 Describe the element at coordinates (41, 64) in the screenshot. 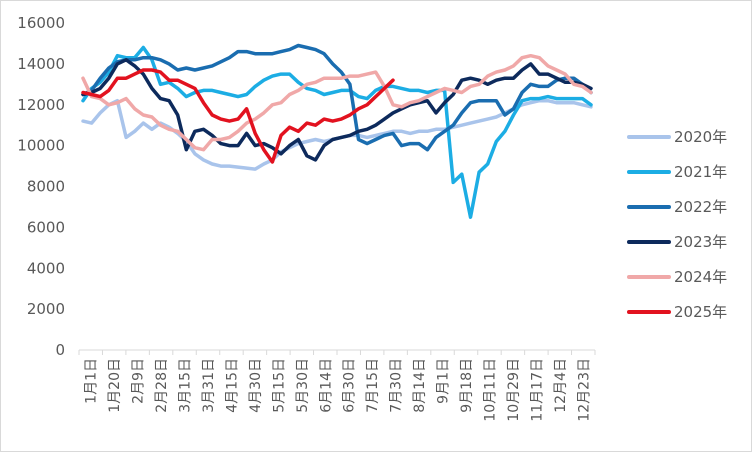

I see `y-tick-label: 14000` at that location.